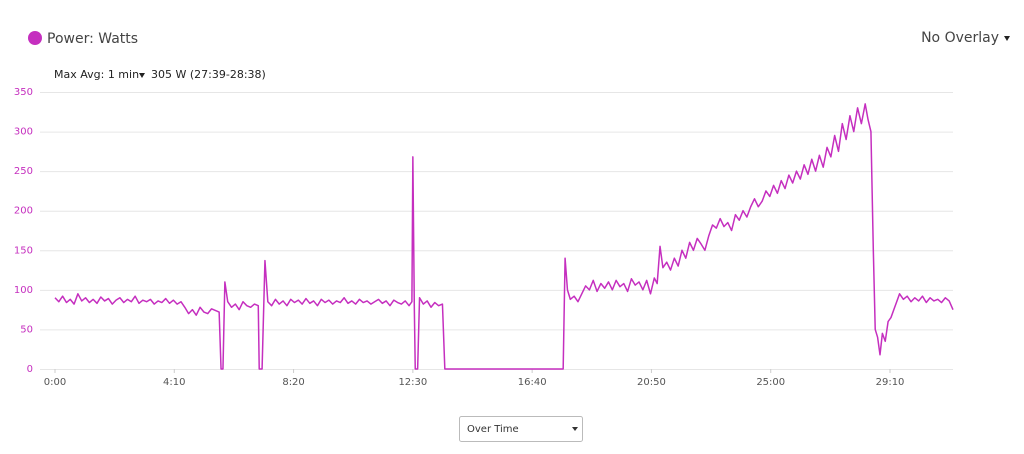 This screenshot has width=1024, height=454. Describe the element at coordinates (521, 429) in the screenshot. I see `view-select` at that location.